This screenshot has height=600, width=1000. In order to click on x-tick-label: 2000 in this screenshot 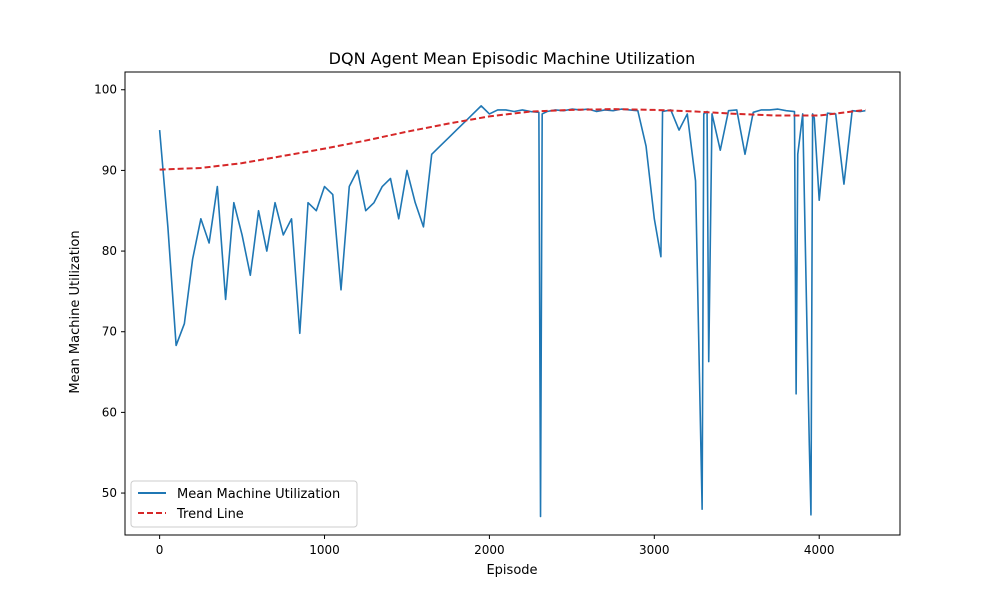, I will do `click(489, 550)`.